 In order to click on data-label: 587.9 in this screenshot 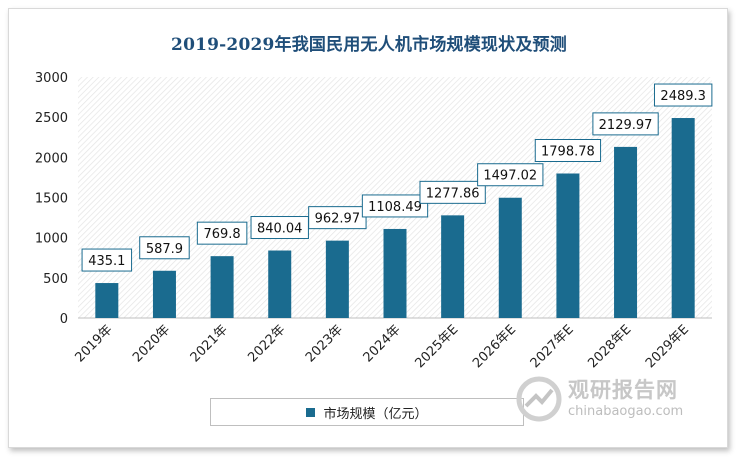, I will do `click(164, 249)`.